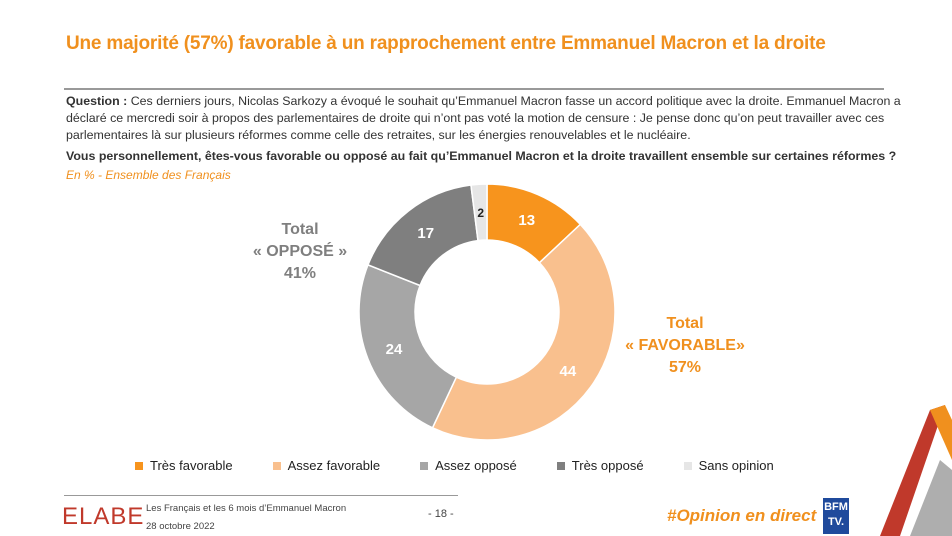  What do you see at coordinates (180, 526) in the screenshot?
I see `study-date: 28 octobre 2022` at bounding box center [180, 526].